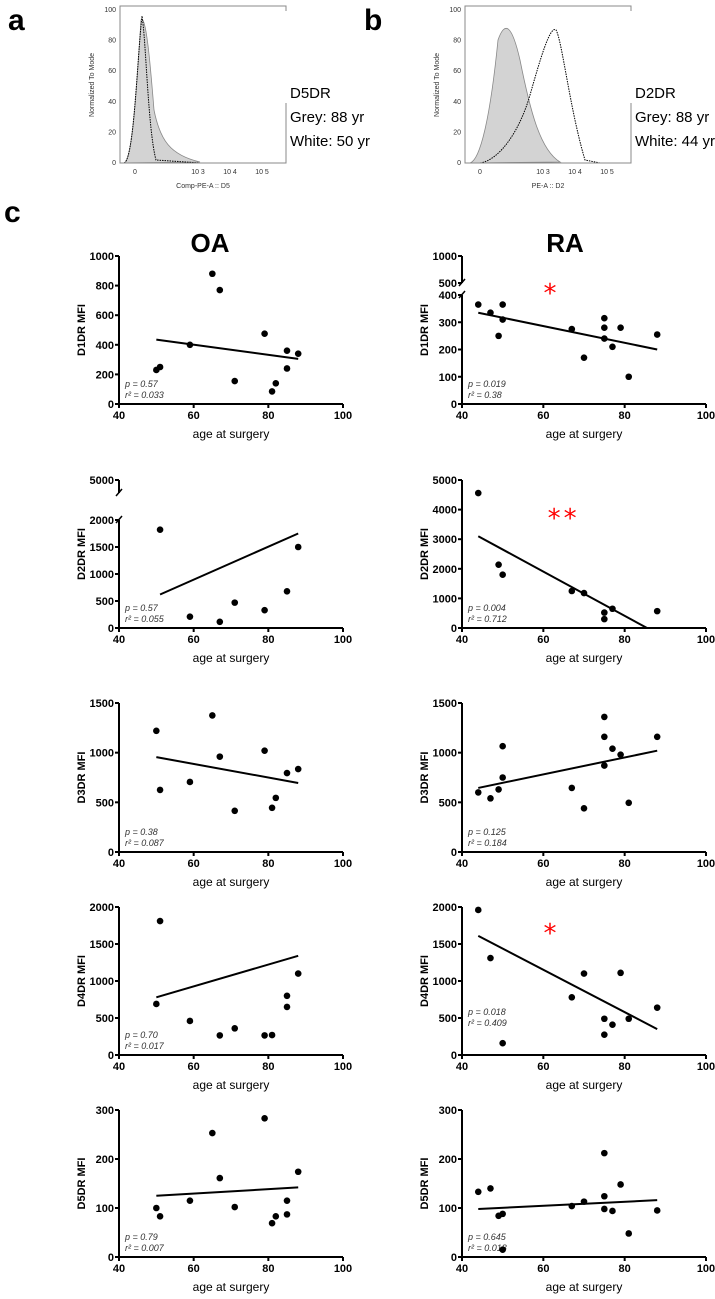 This screenshot has width=715, height=1299. What do you see at coordinates (459, 163) in the screenshot?
I see `histogram-b-ytick: 0` at bounding box center [459, 163].